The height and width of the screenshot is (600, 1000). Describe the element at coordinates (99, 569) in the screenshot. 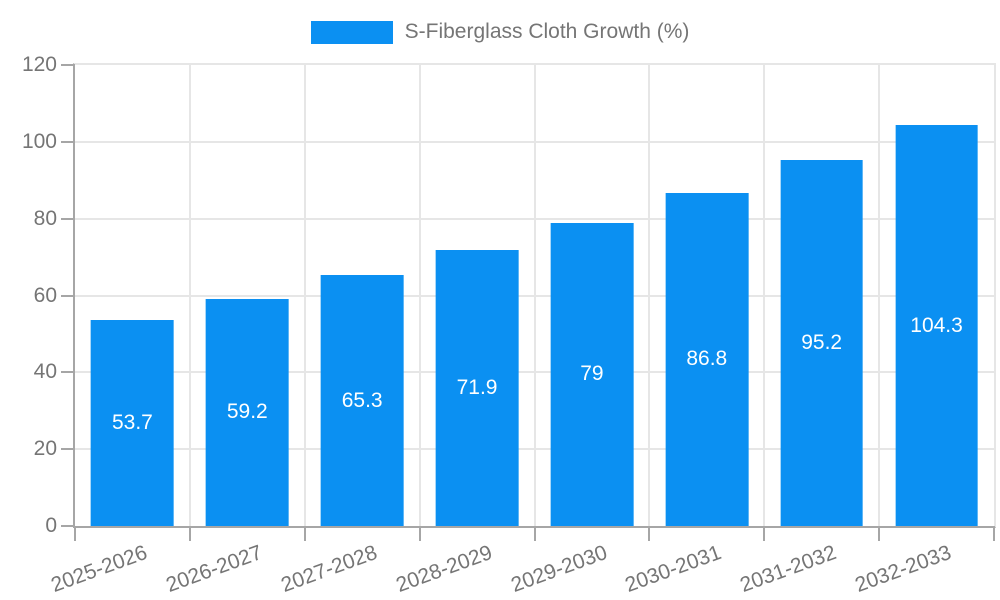

I see `x-axis-label: 2025-2026` at that location.